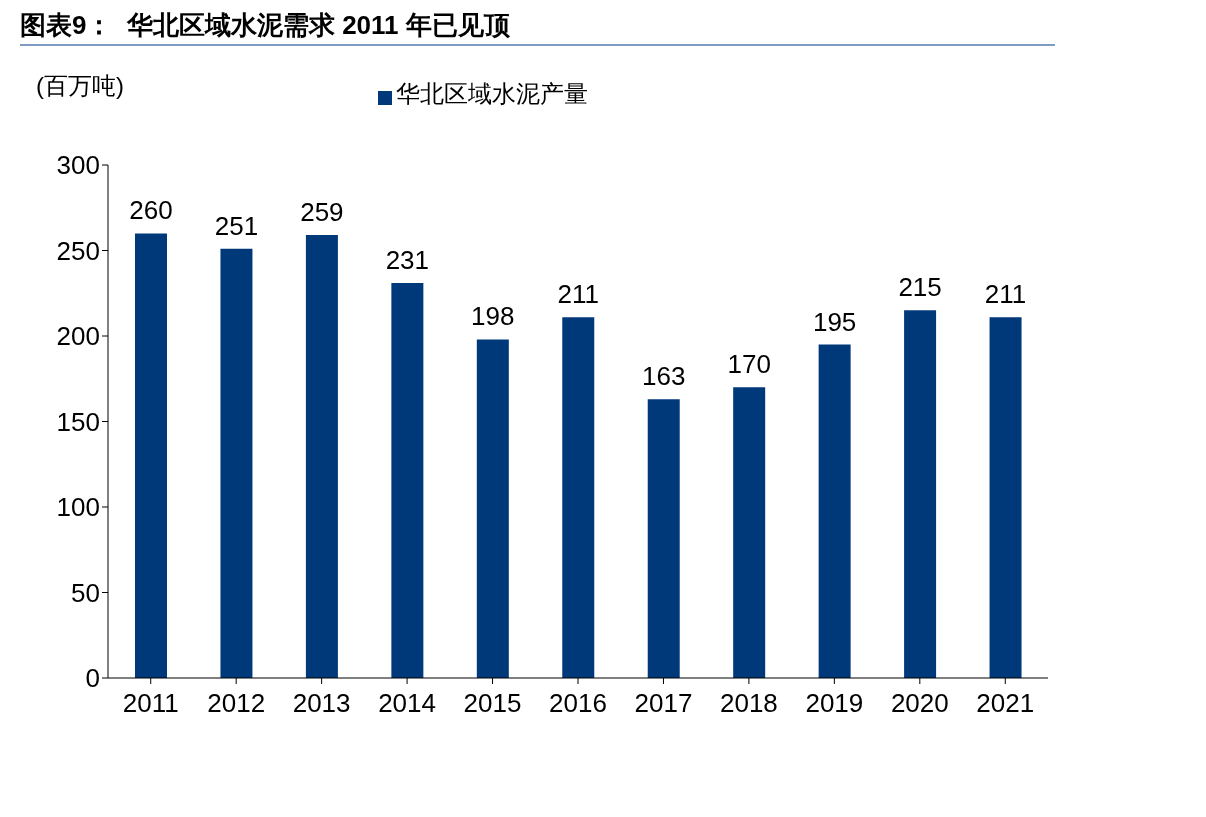 The image size is (1206, 817). What do you see at coordinates (749, 364) in the screenshot?
I see `data-label: 170` at bounding box center [749, 364].